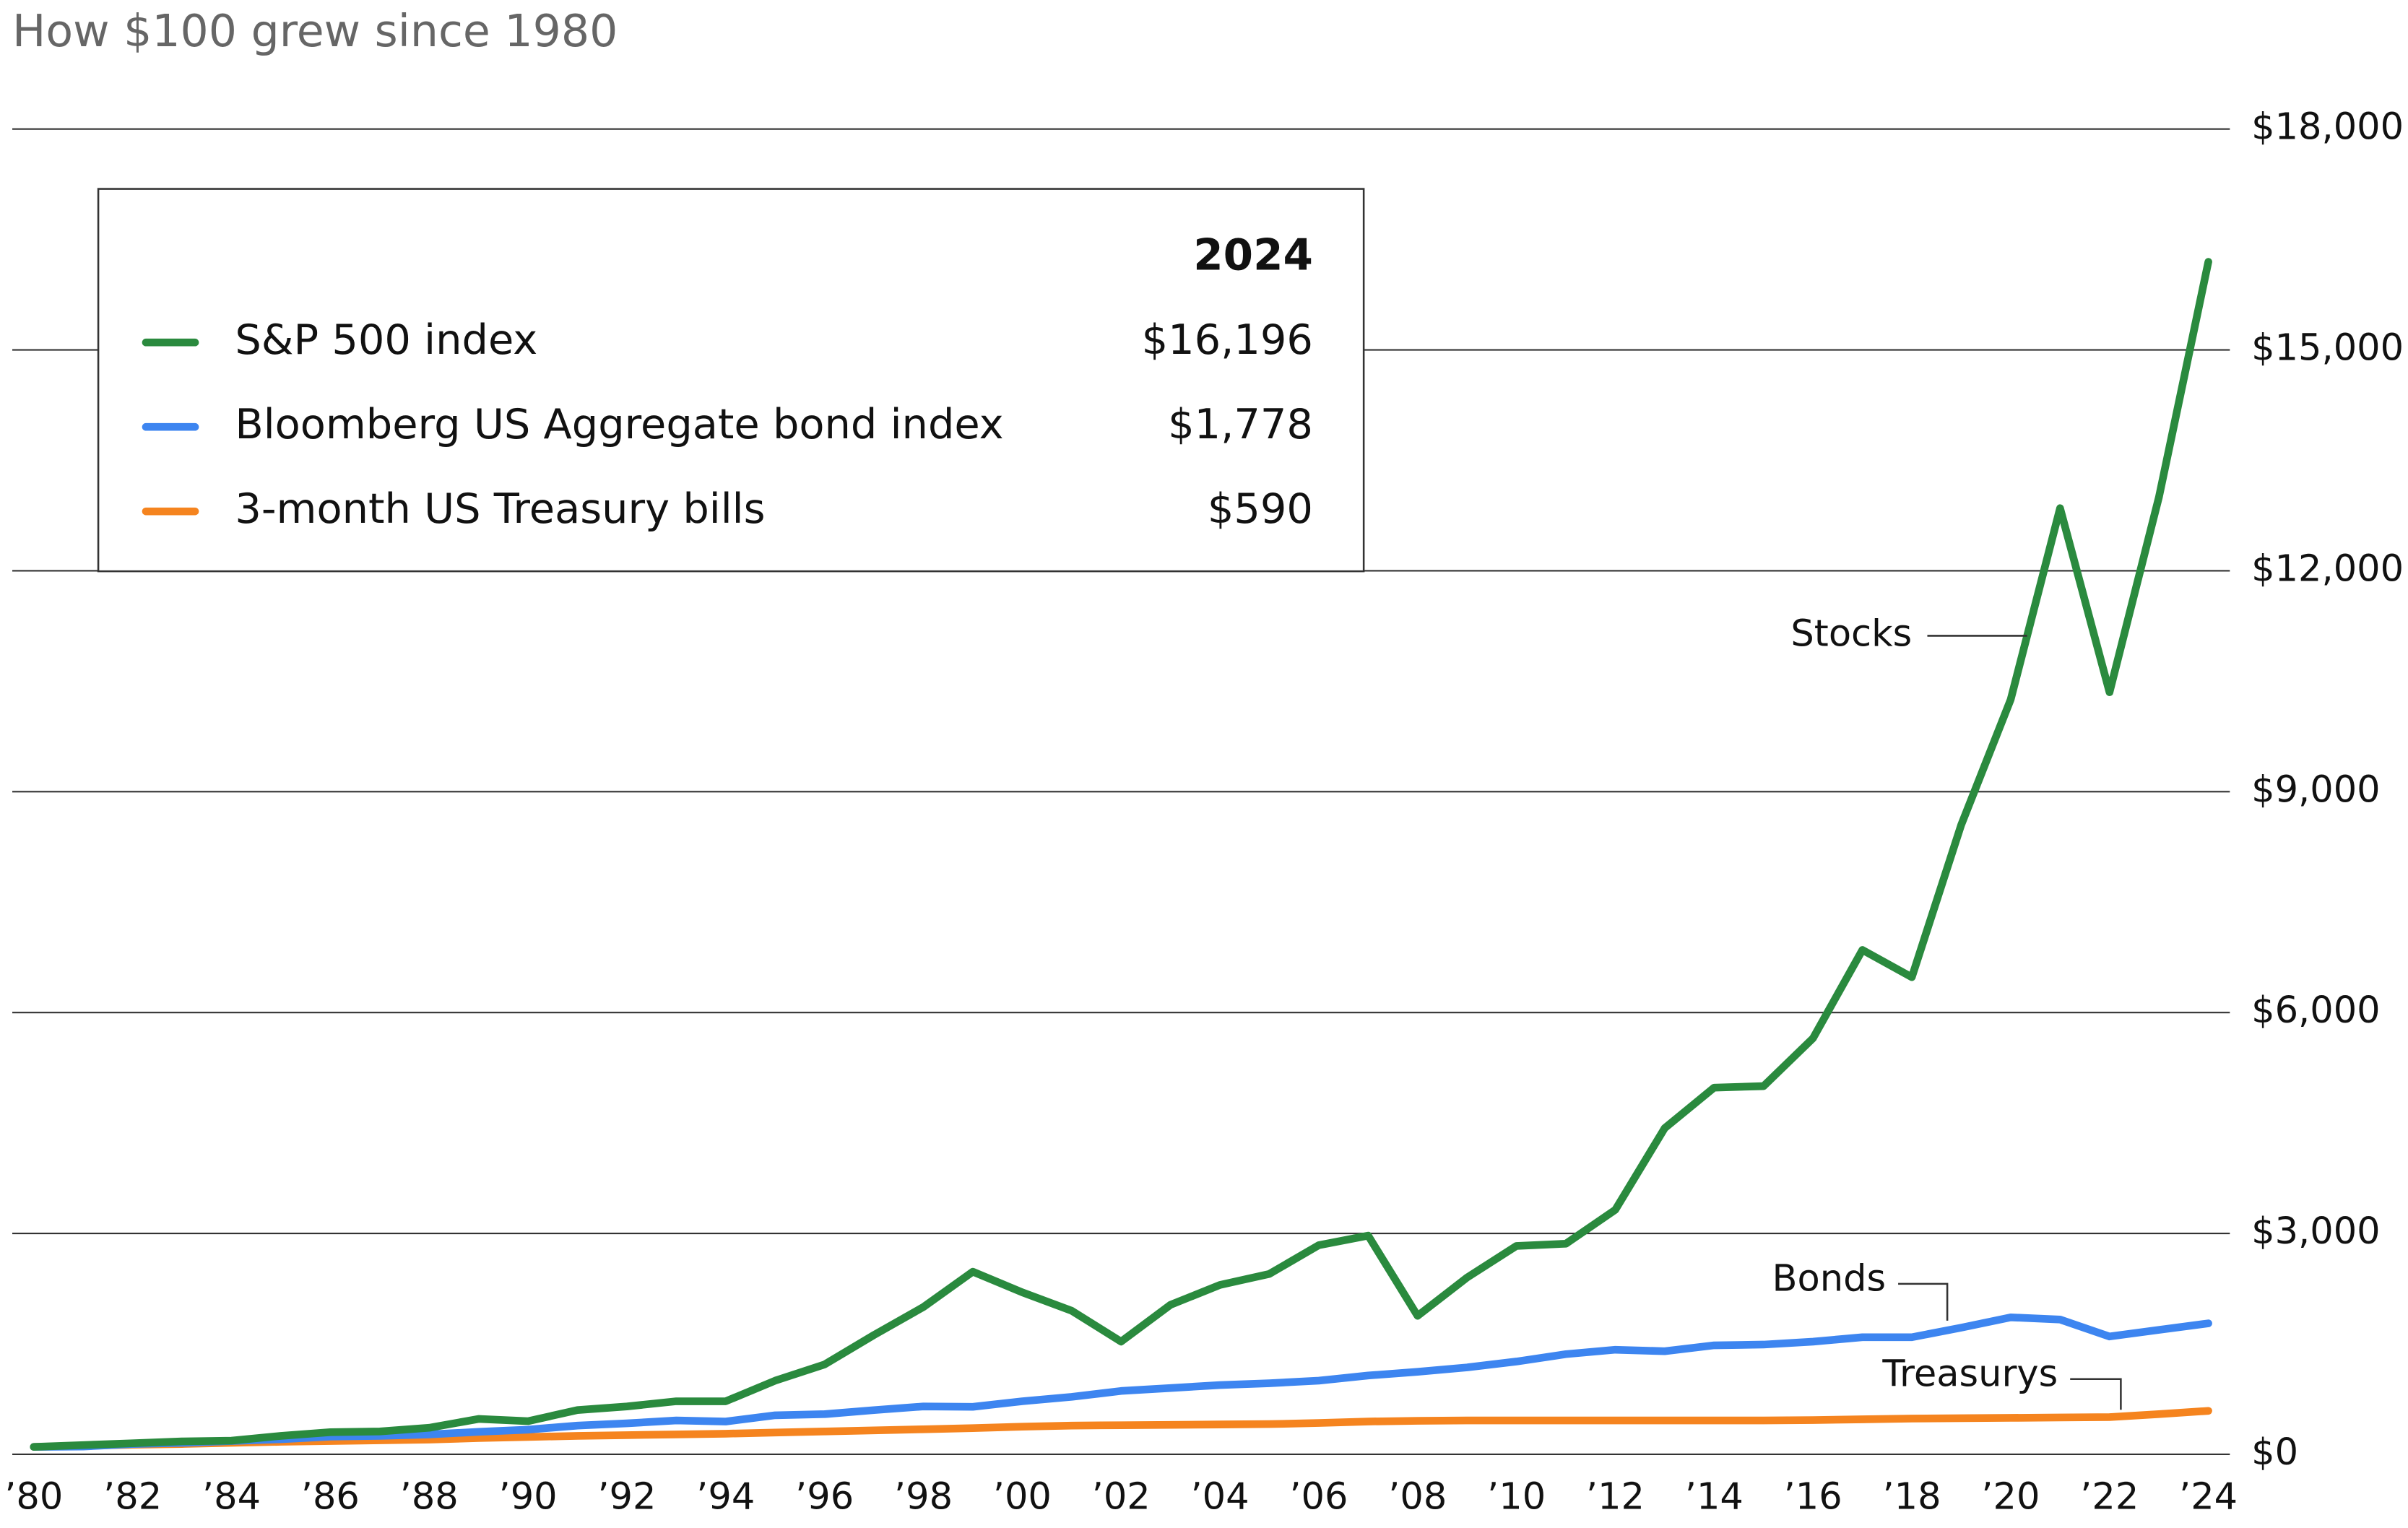 This screenshot has width=2408, height=1528. I want to click on legend-value: $16,196, so click(1227, 340).